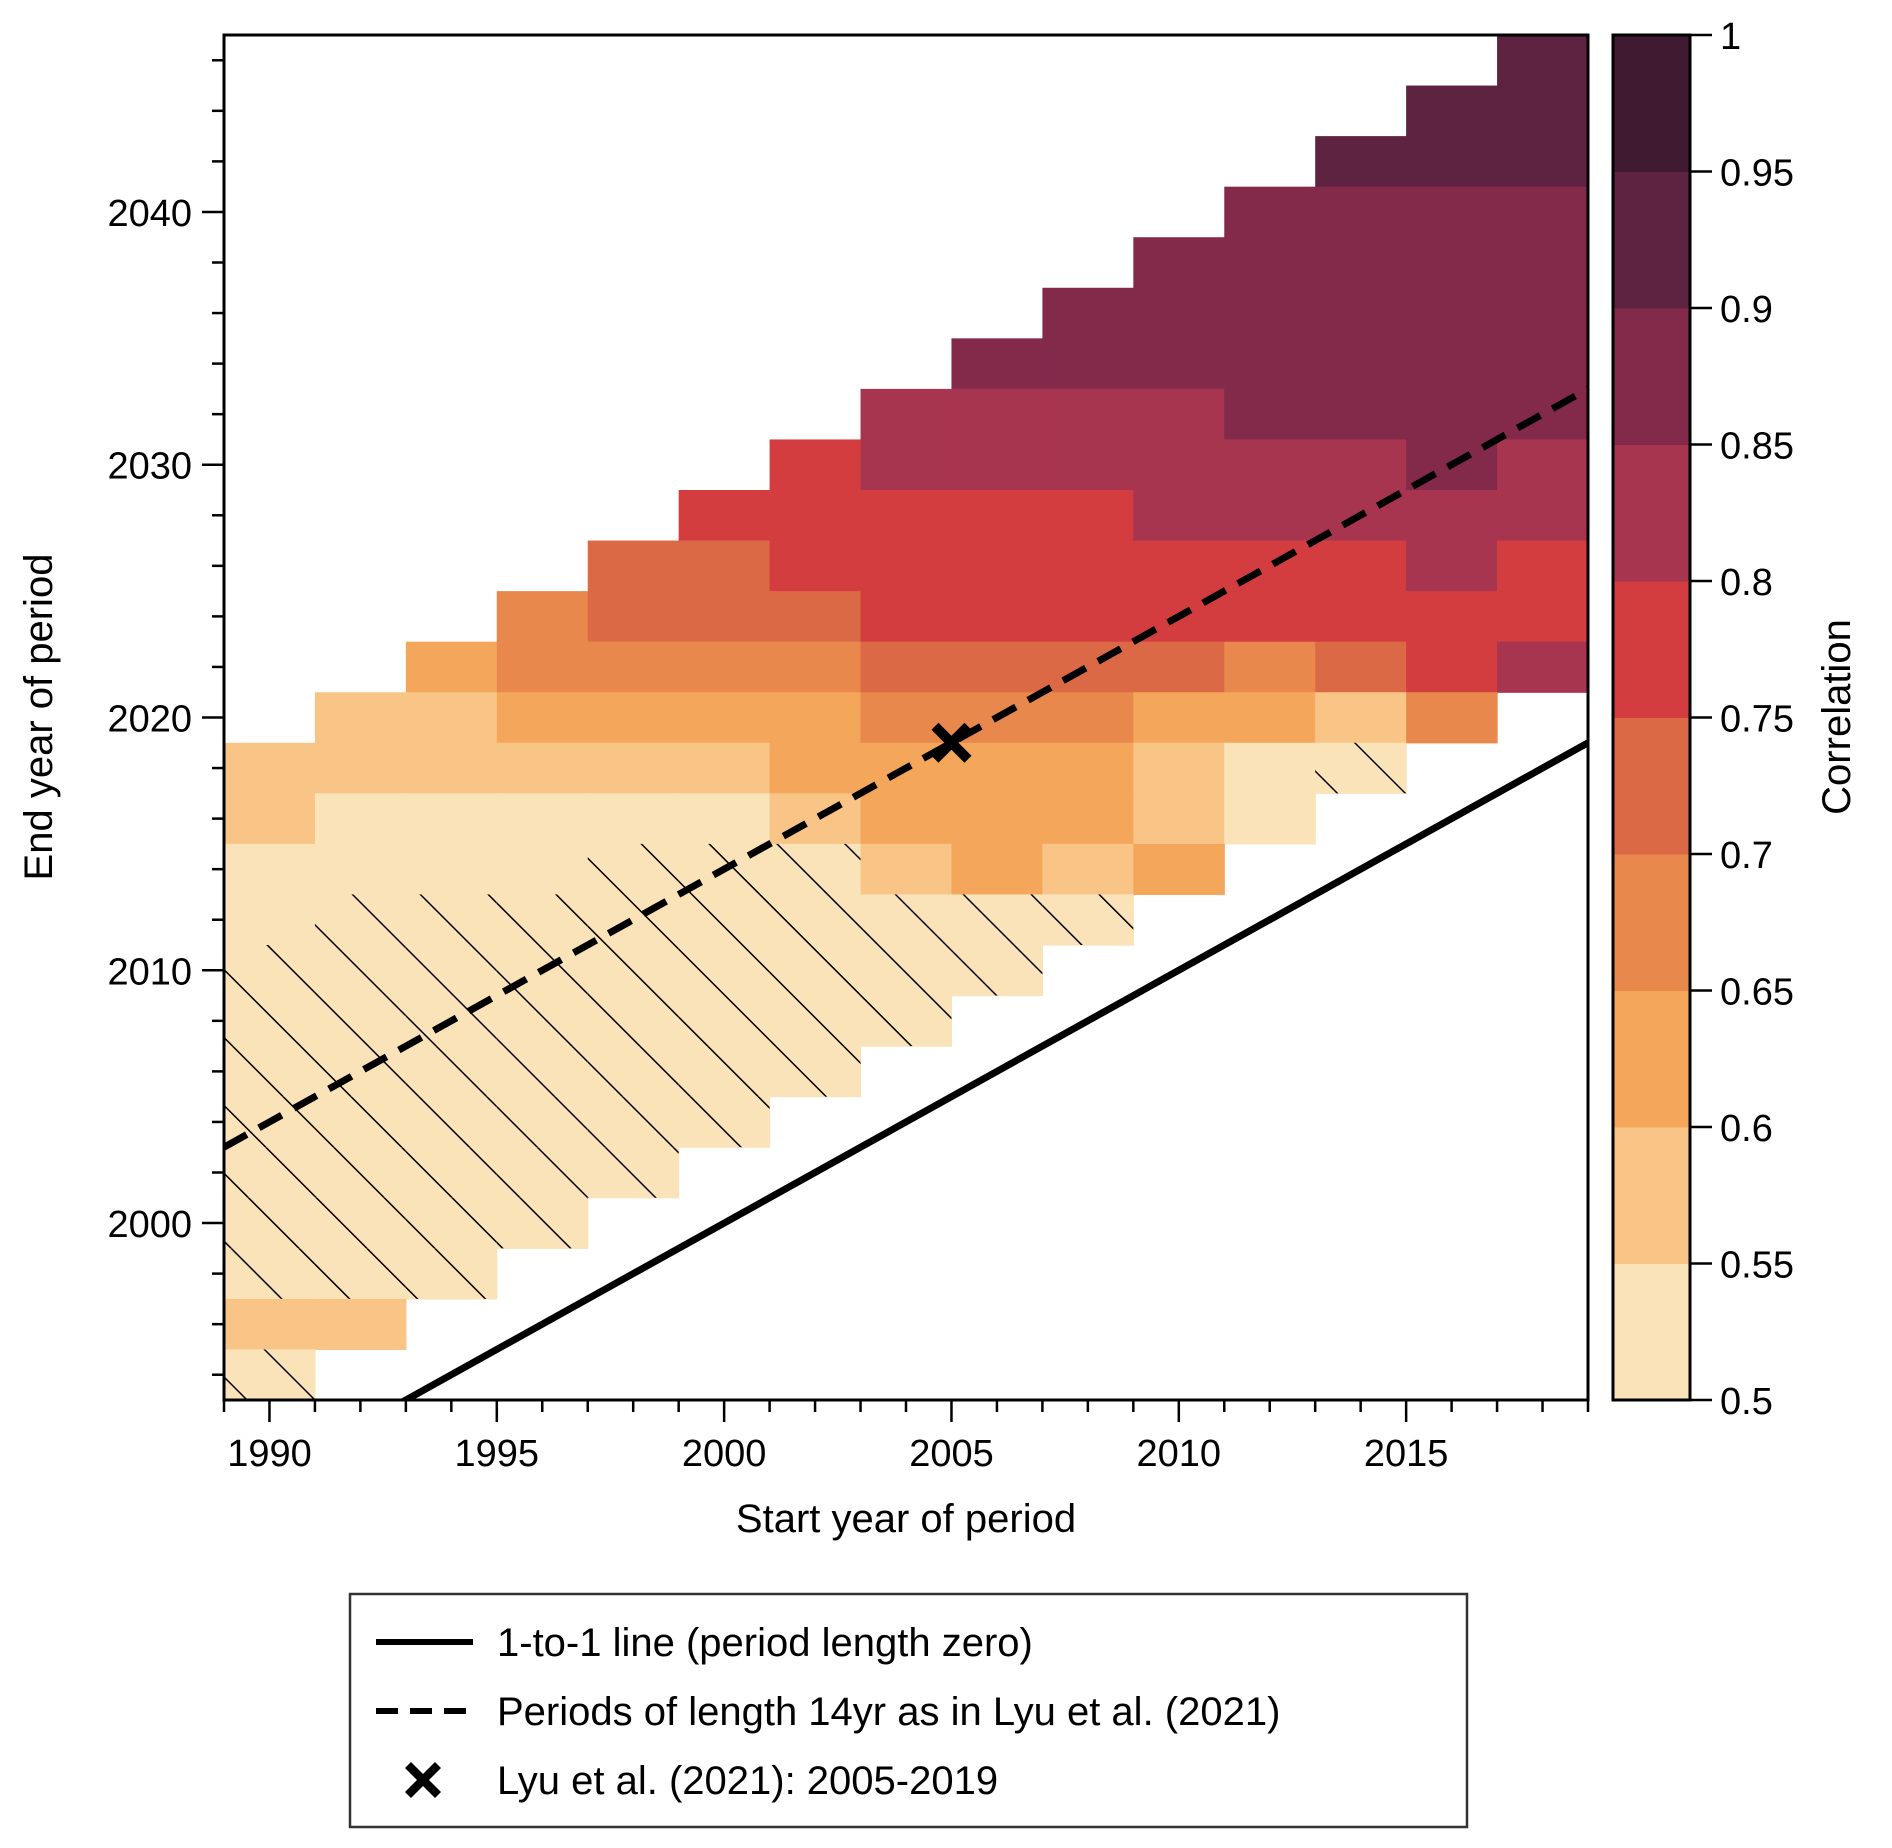 The height and width of the screenshot is (1848, 1892). Describe the element at coordinates (149, 720) in the screenshot. I see `y-tick-label: 2020` at that location.